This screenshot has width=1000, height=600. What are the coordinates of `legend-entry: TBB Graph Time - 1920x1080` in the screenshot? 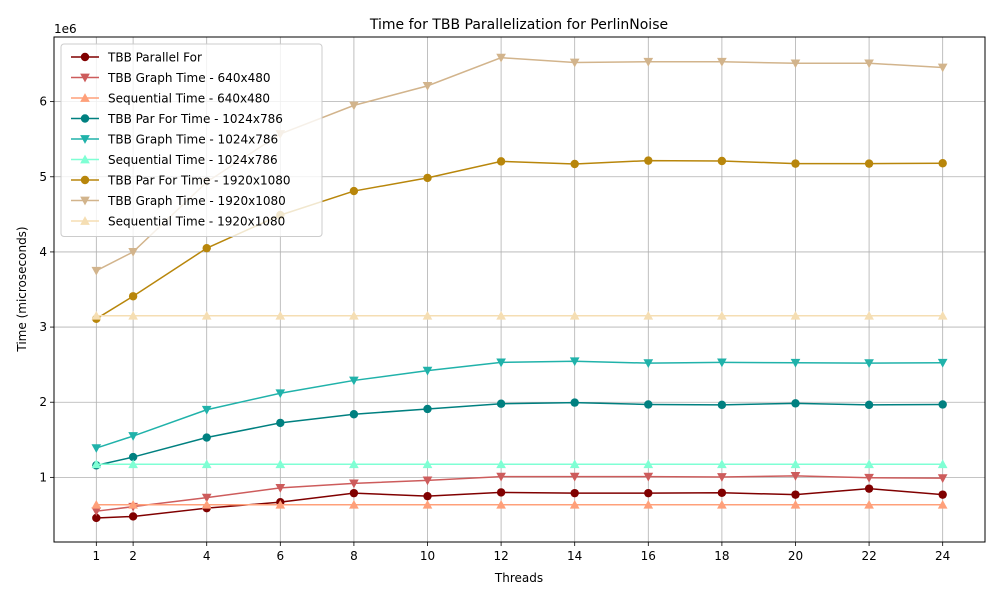 It's located at (178, 201).